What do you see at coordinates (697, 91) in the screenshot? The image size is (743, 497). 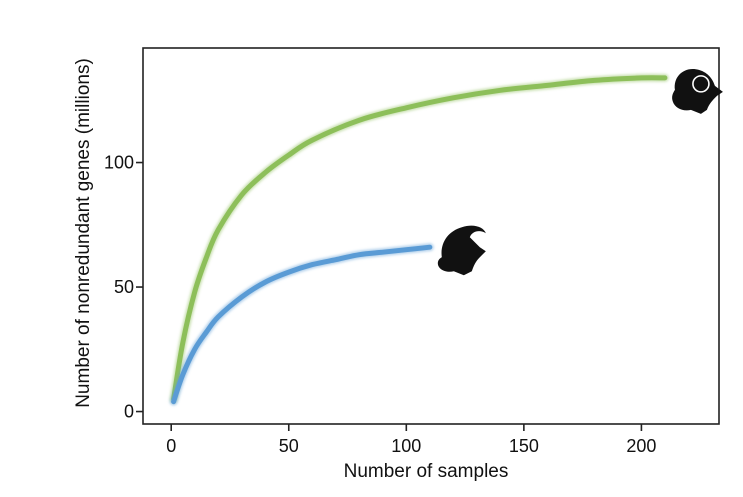 I see `ram-head-icon` at bounding box center [697, 91].